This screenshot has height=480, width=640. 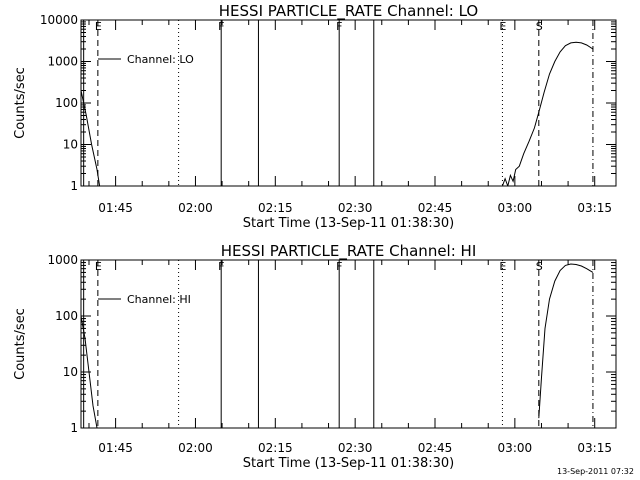 I want to click on legend-label: Channel: LO, so click(x=160, y=59).